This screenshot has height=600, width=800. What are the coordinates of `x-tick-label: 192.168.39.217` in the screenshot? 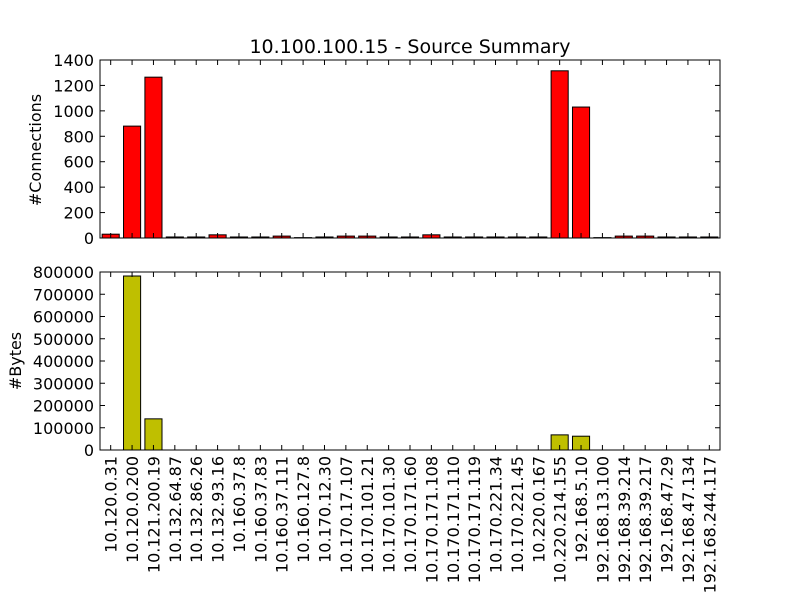 It's located at (645, 519).